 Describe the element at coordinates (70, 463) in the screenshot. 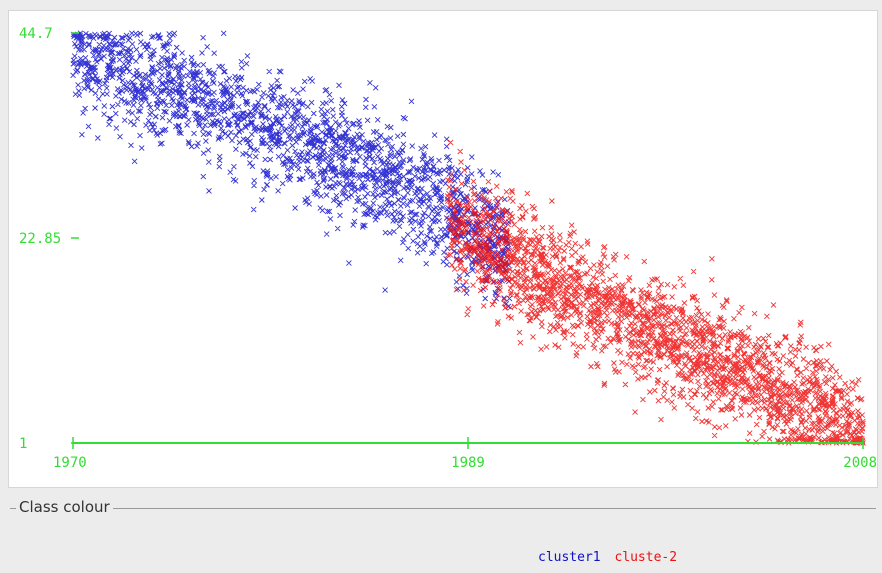

I see `x-tick-label: 1970` at that location.